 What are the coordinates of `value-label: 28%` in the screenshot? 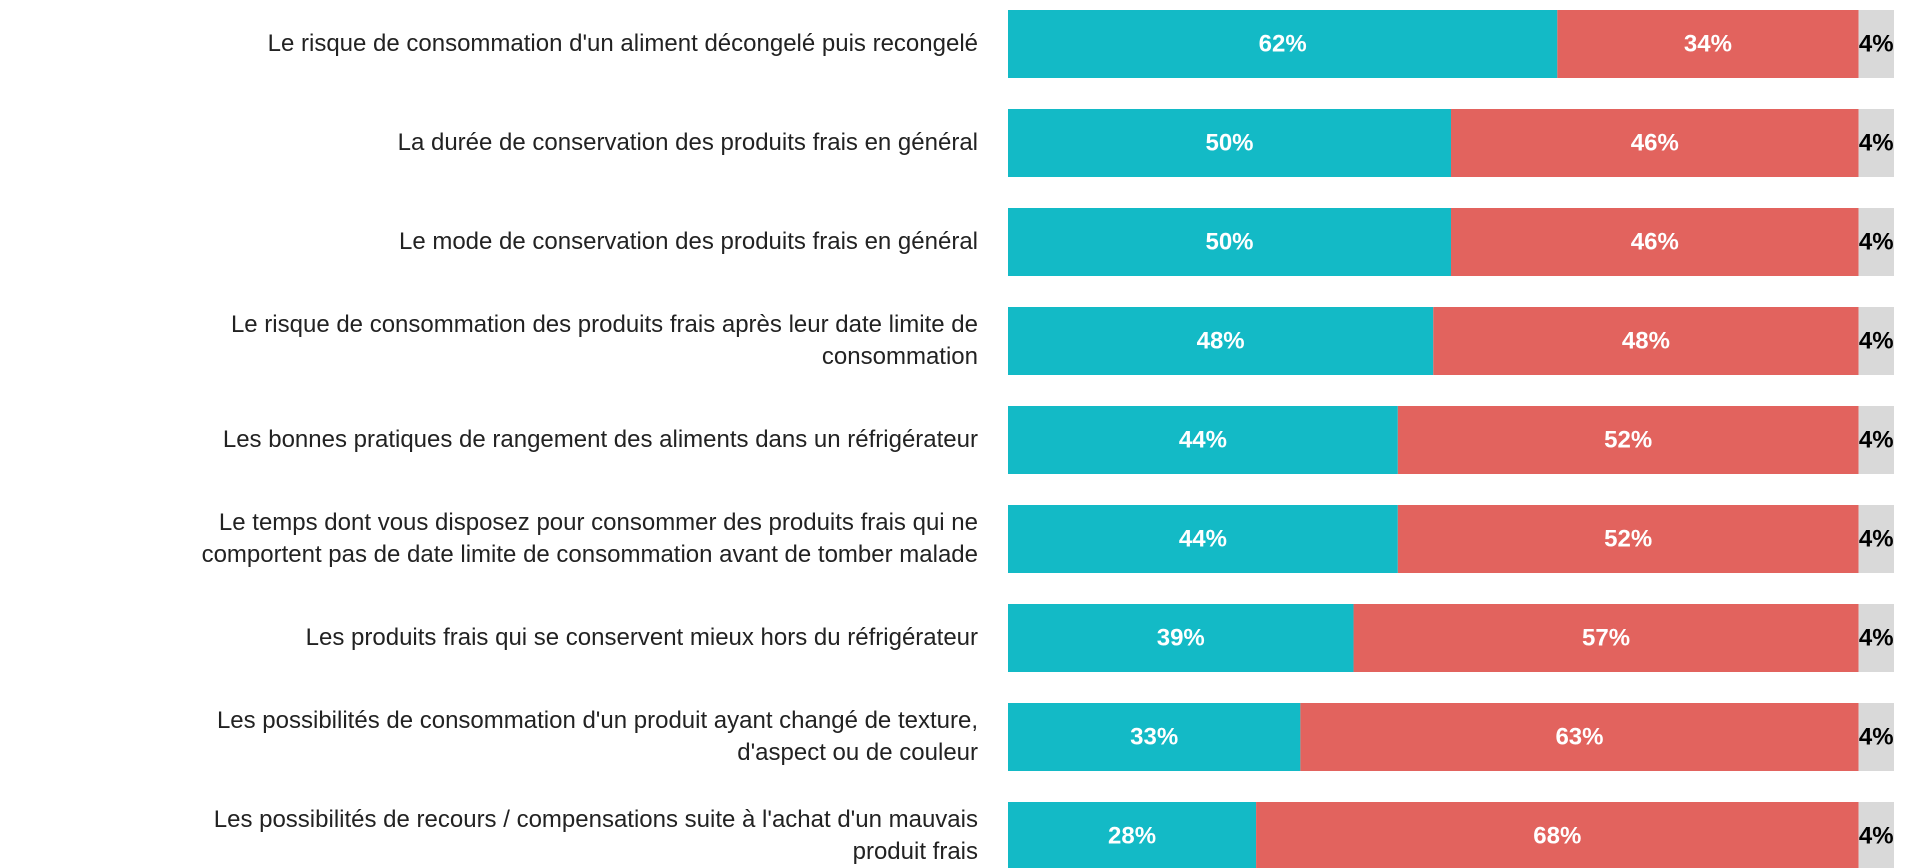 It's located at (1132, 835).